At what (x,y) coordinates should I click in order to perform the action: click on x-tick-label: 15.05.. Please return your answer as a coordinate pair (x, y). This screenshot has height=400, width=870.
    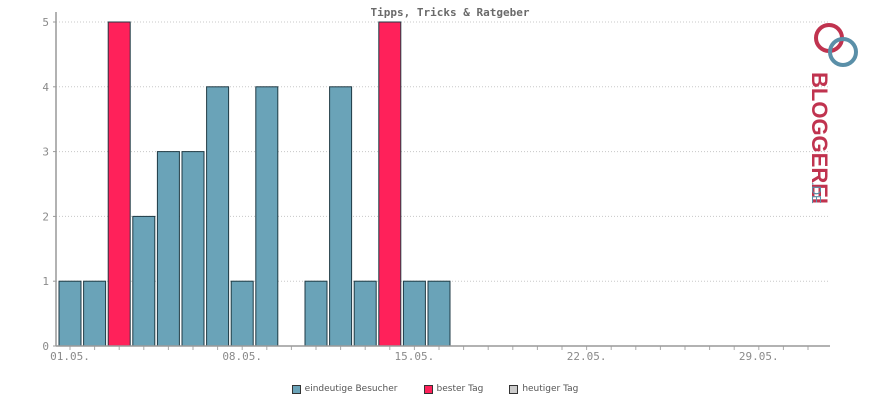
    Looking at the image, I should click on (415, 356).